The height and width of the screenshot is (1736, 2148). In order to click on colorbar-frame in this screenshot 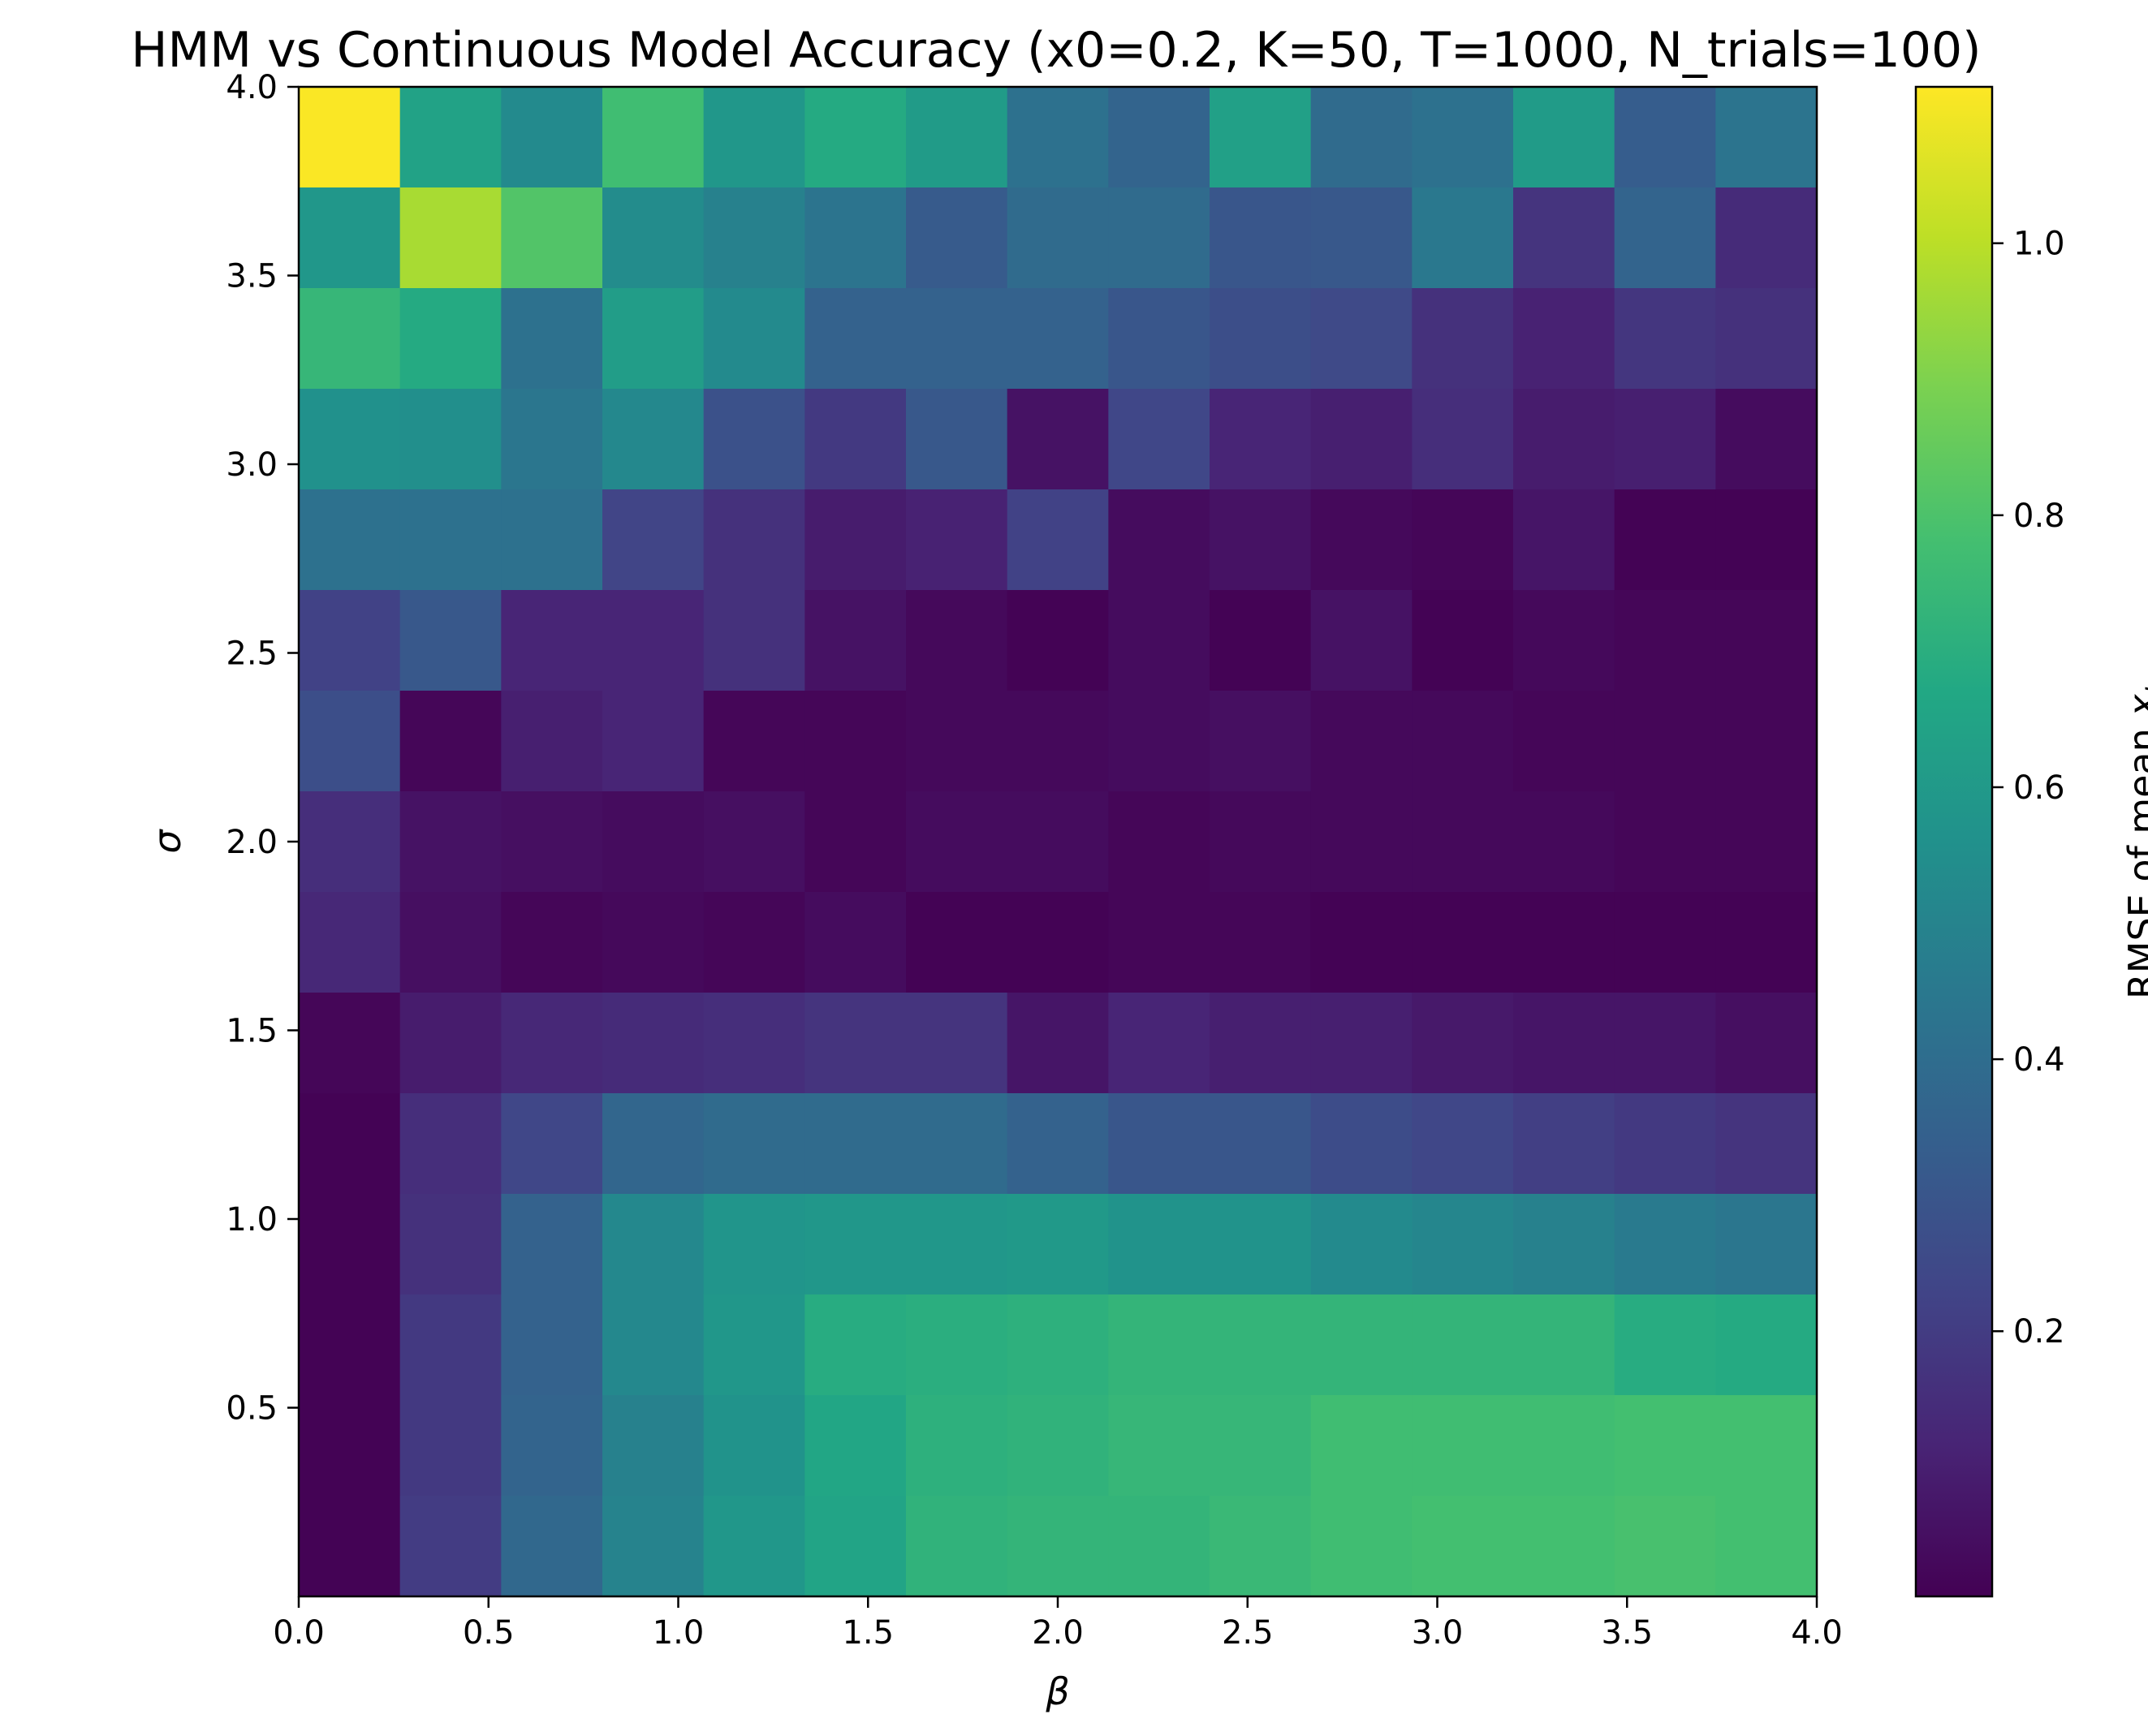, I will do `click(1954, 842)`.